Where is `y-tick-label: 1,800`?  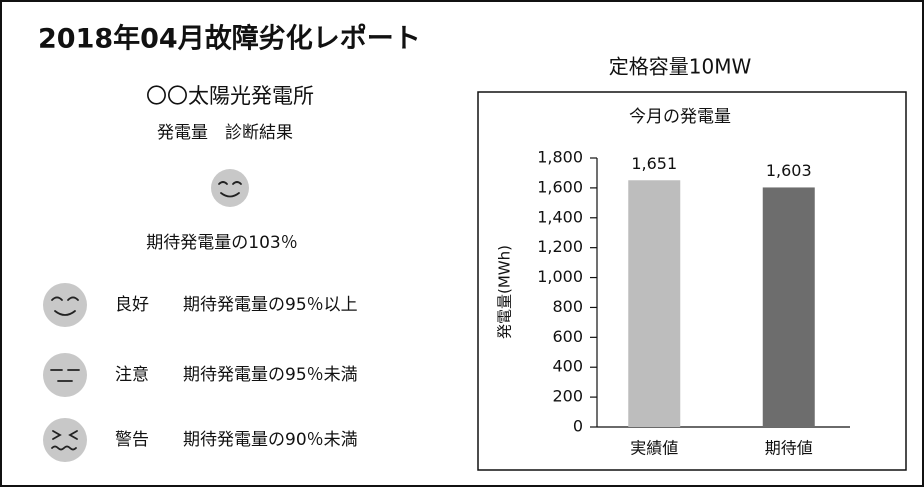 y-tick-label: 1,800 is located at coordinates (560, 157).